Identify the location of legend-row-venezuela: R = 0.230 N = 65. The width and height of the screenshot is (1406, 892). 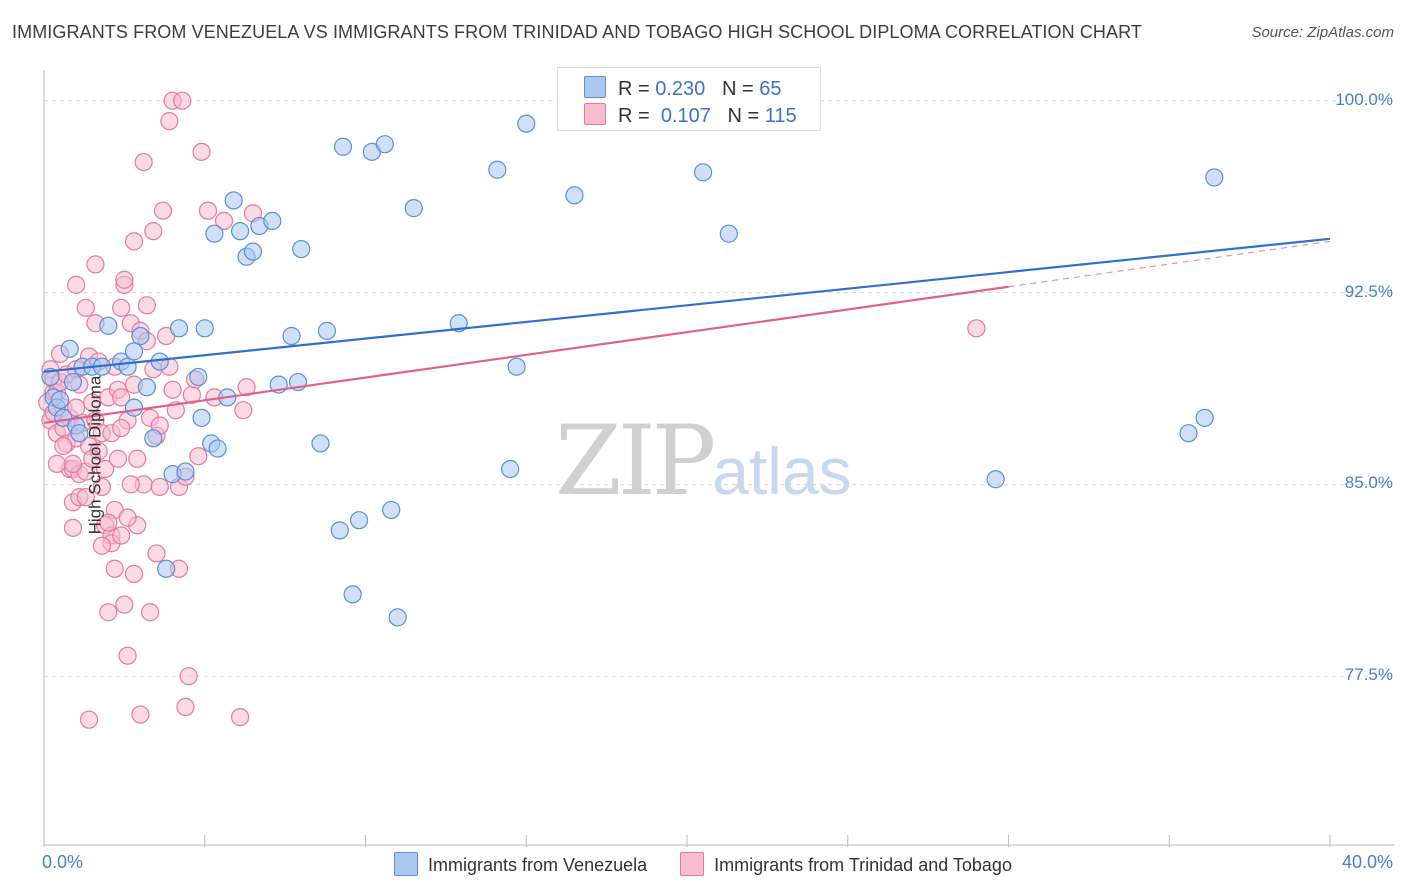
(682, 88).